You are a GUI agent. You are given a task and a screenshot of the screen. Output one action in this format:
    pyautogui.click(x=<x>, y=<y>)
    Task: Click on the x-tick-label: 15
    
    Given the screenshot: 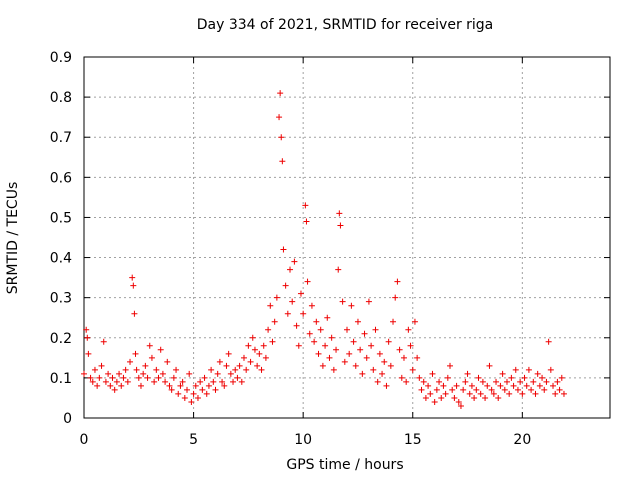 What is the action you would take?
    pyautogui.click(x=413, y=440)
    